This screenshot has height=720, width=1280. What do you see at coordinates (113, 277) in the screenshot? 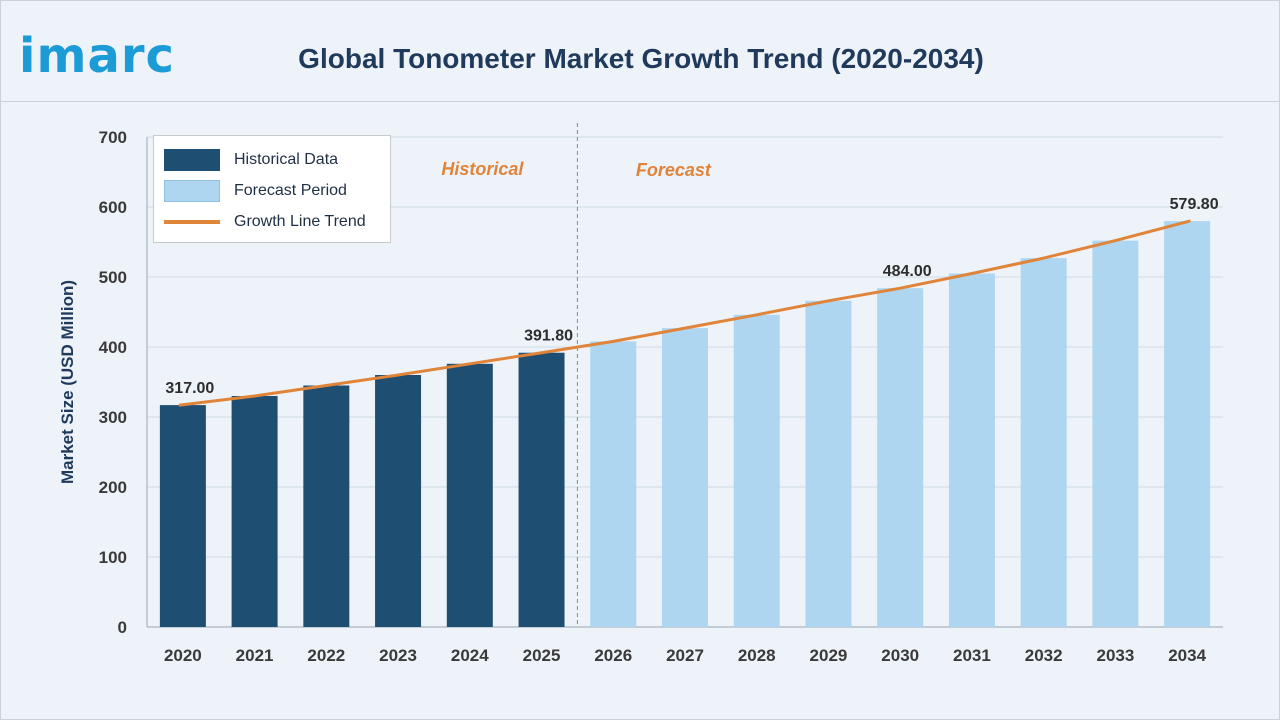
I see `y-tick-label: 500` at bounding box center [113, 277].